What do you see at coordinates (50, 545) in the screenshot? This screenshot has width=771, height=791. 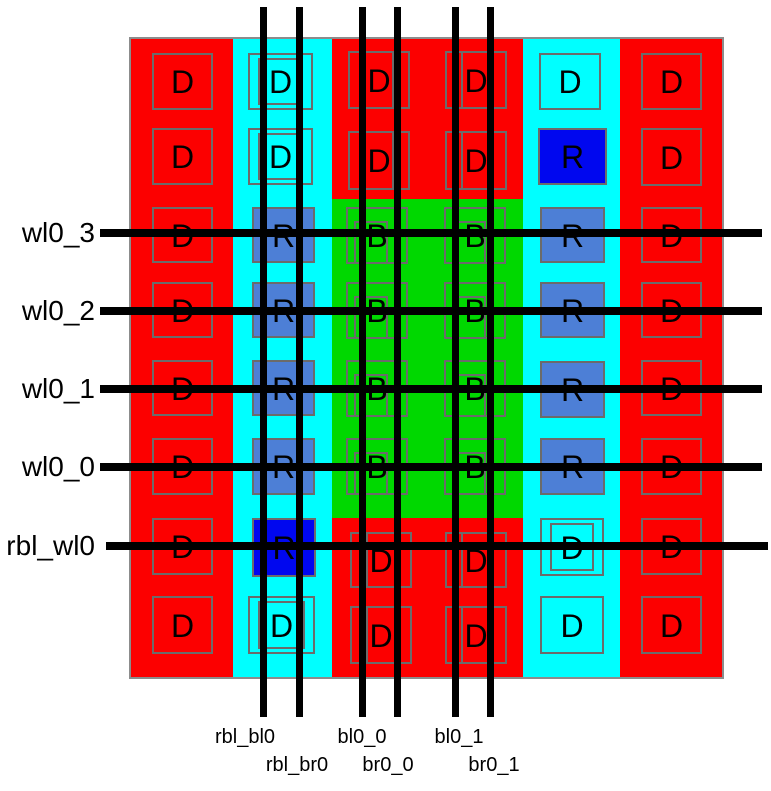 I see `wordline-label-rbl_wl0: rbl_wl0` at bounding box center [50, 545].